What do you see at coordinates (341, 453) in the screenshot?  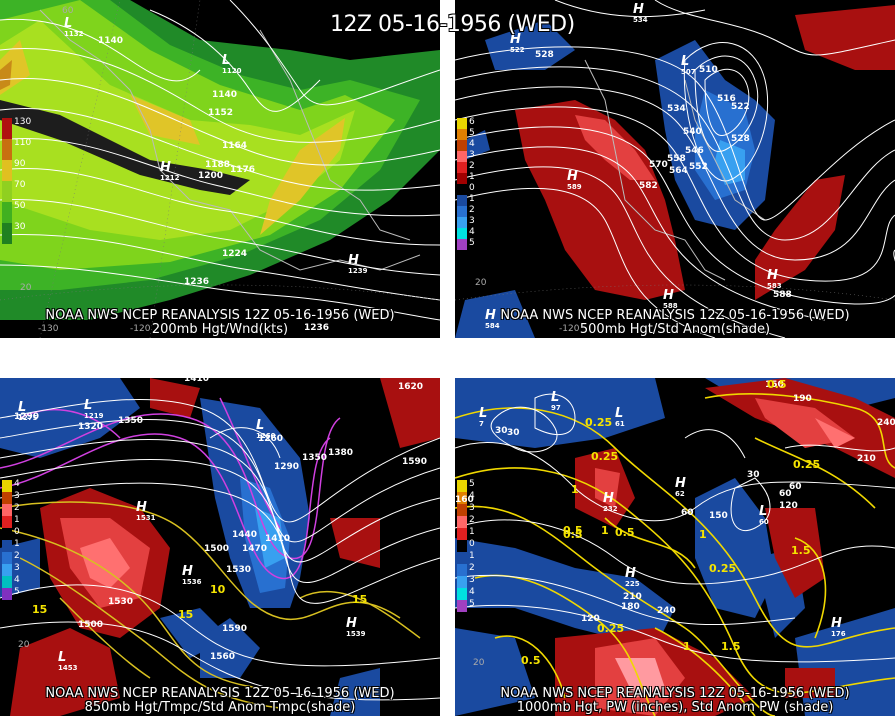 I see `height-label: 1380` at bounding box center [341, 453].